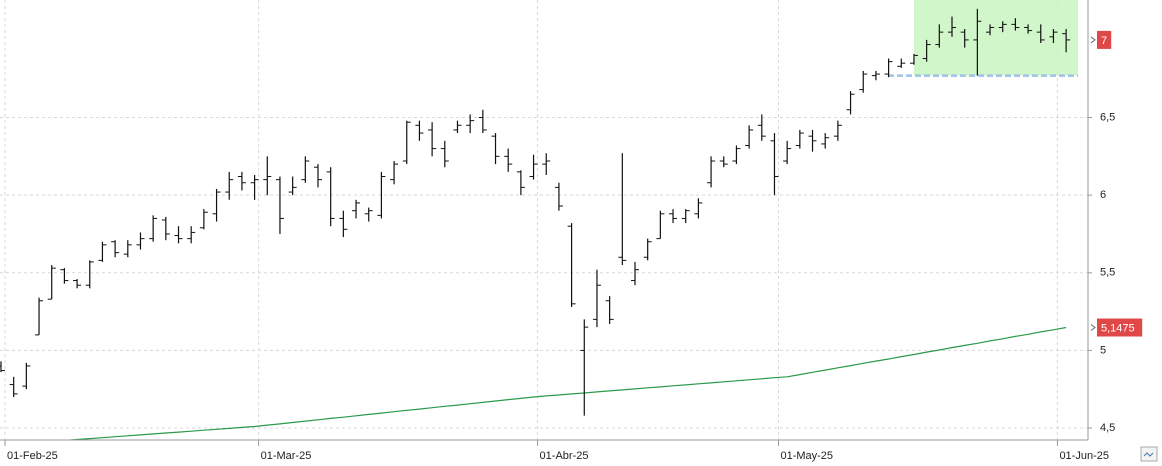 This screenshot has height=466, width=1162. I want to click on y-tick-label: 6, so click(1103, 195).